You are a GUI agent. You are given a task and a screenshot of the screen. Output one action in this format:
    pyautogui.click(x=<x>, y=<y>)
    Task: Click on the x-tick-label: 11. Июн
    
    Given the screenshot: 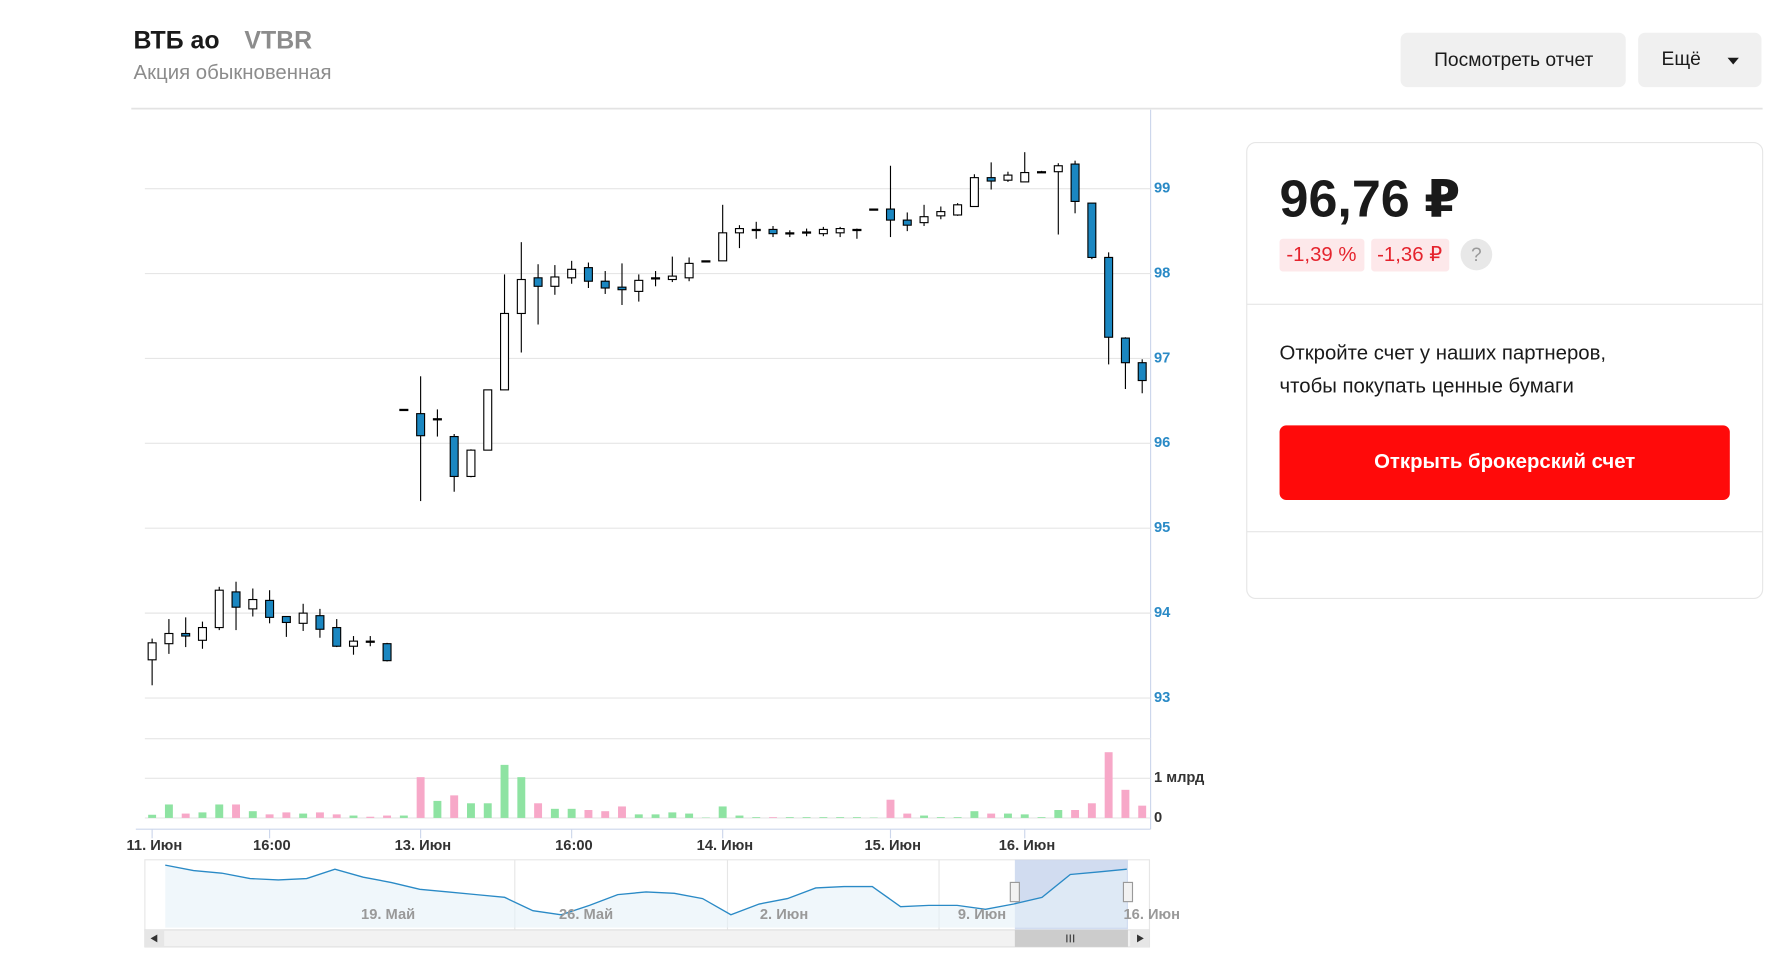 What is the action you would take?
    pyautogui.click(x=155, y=846)
    